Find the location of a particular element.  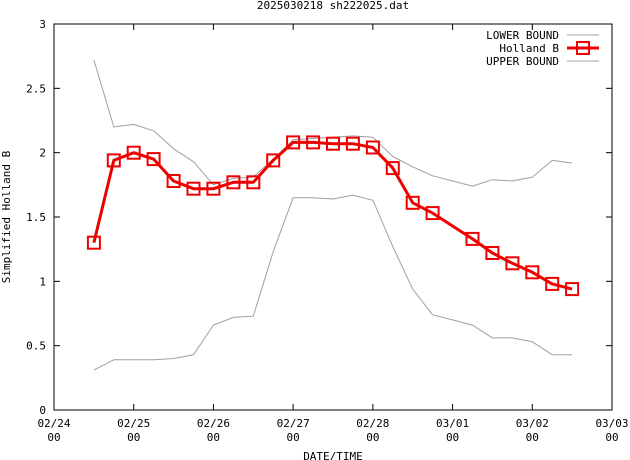

x-tick-label-date: 02/25 is located at coordinates (133, 423).